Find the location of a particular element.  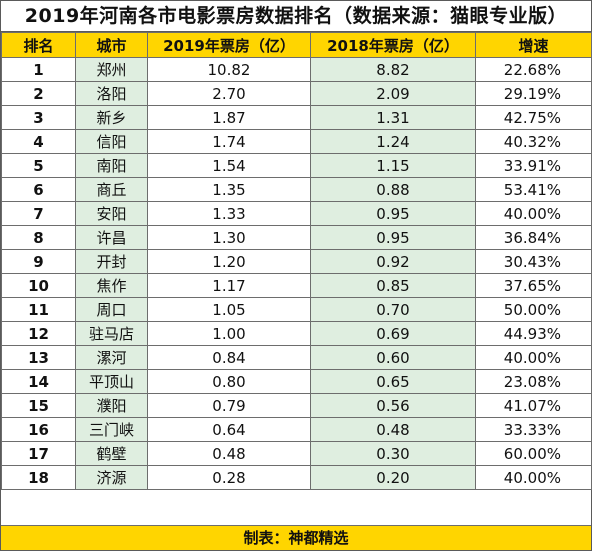

box-office-2019-cell: 10.82 is located at coordinates (229, 69).